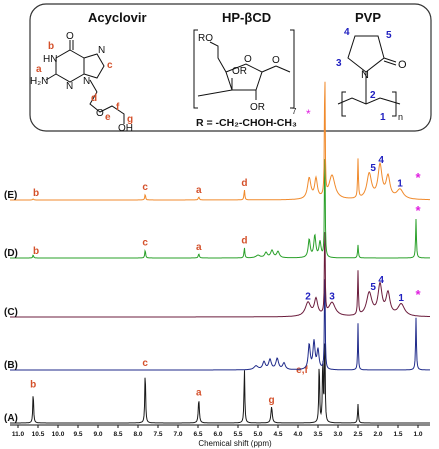 This screenshot has width=439, height=449. I want to click on pvp-carbonyl, so click(390, 60).